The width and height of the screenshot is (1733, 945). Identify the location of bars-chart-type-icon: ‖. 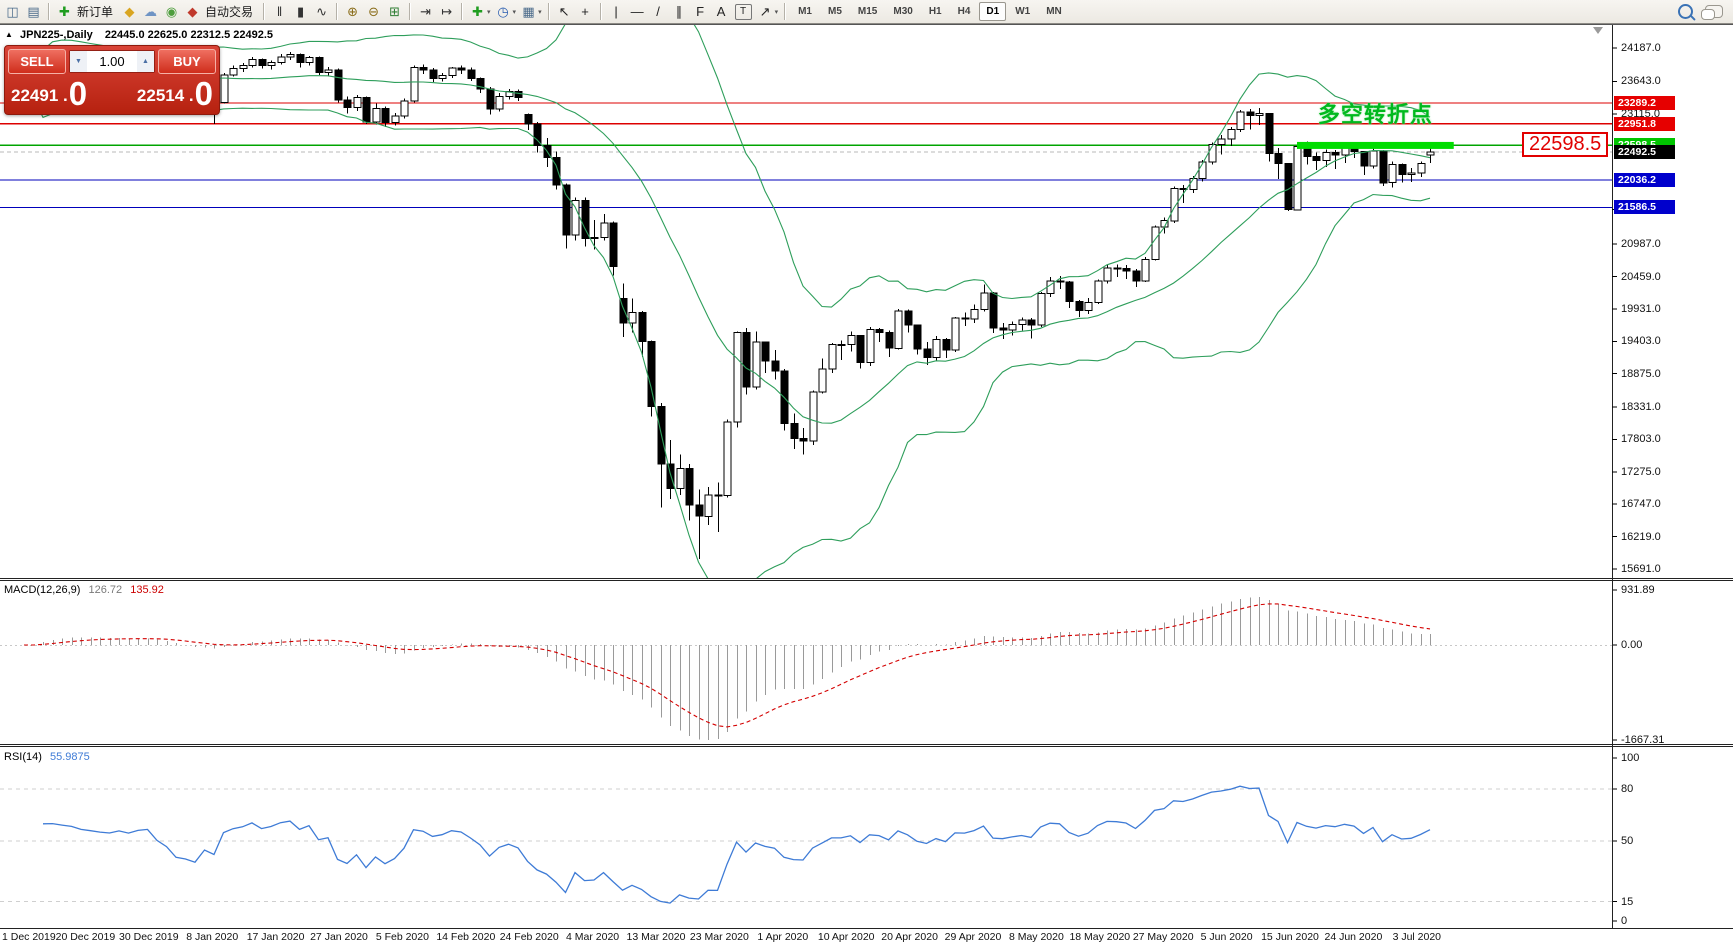
(279, 11).